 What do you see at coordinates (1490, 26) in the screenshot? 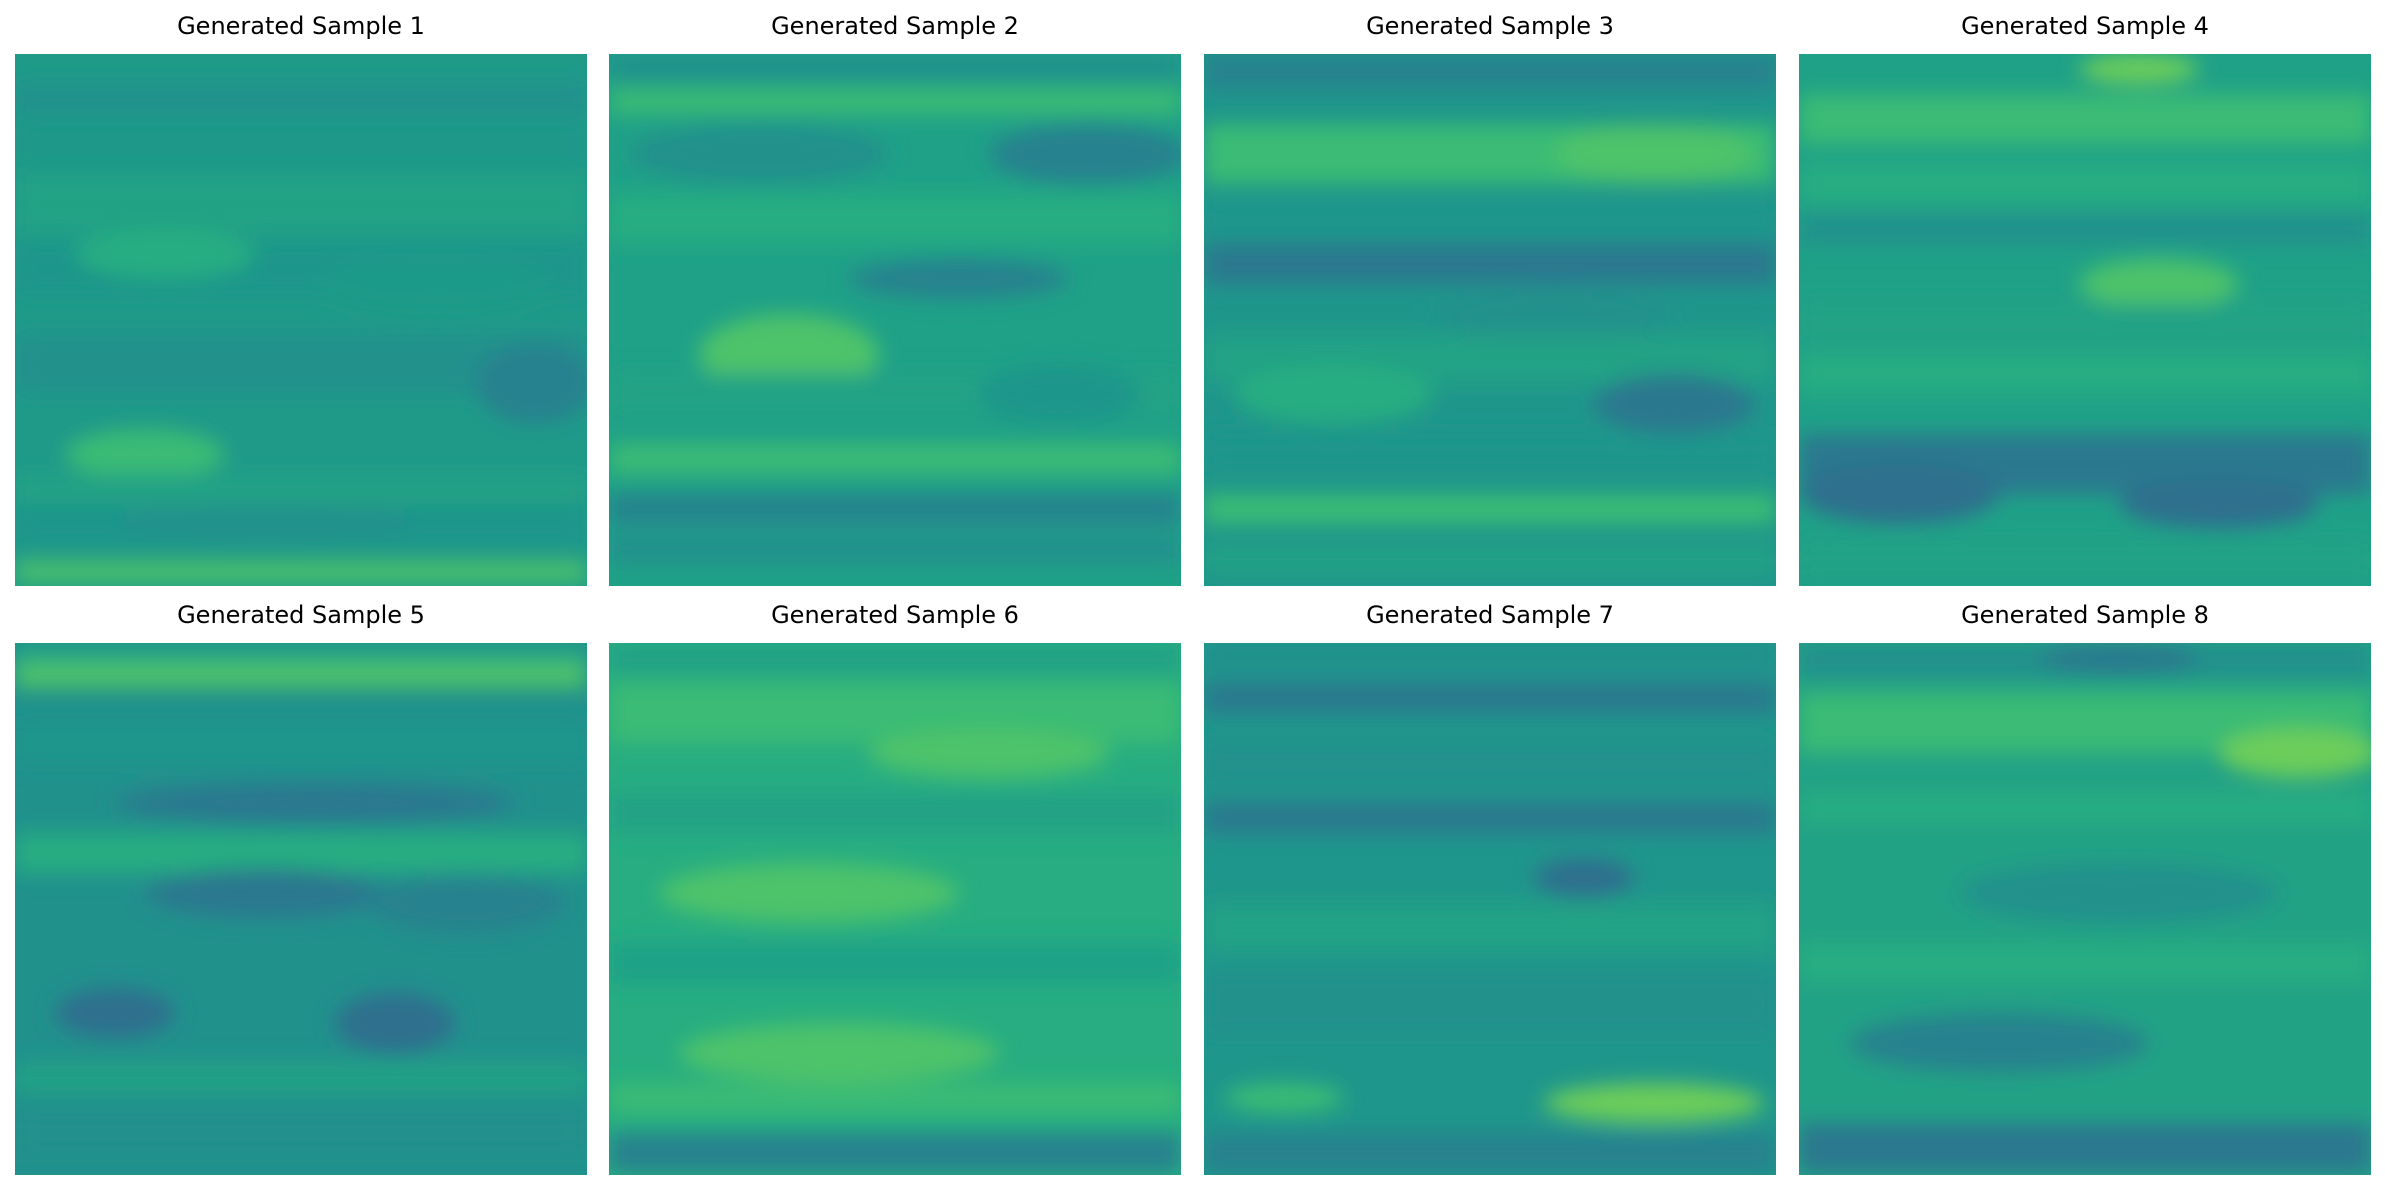
I see `panel-title: Generated Sample 3` at bounding box center [1490, 26].